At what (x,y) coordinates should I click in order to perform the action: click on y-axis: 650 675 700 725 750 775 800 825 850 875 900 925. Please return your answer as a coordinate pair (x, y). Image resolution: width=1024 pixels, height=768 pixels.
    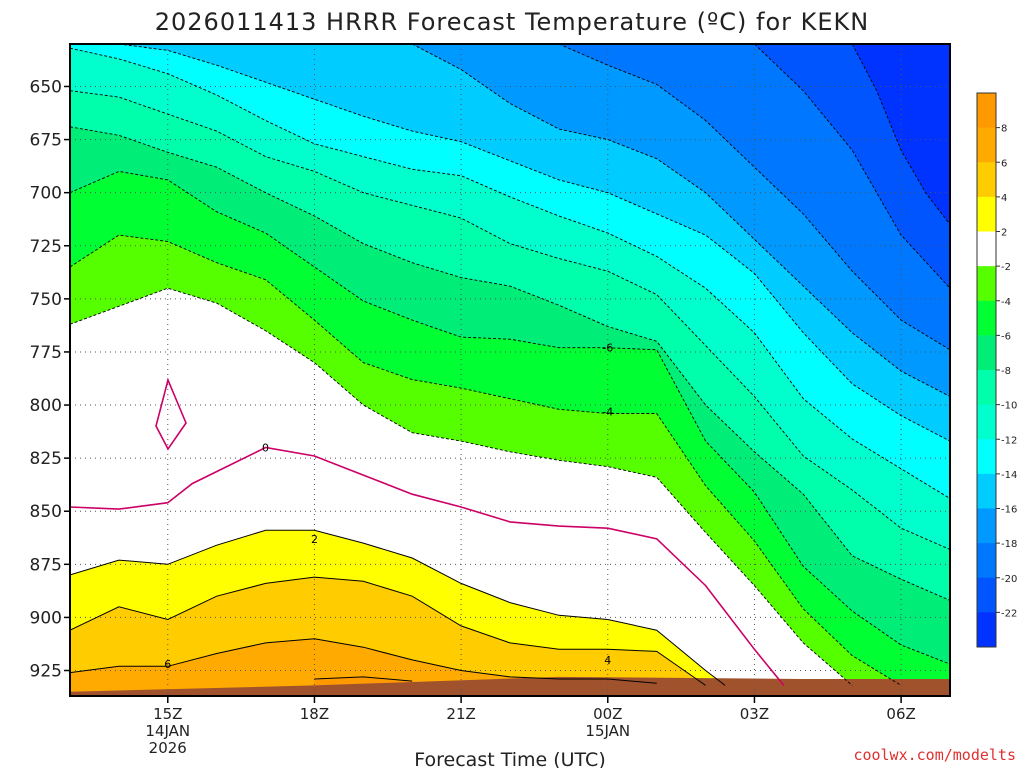
    Looking at the image, I should click on (50, 379).